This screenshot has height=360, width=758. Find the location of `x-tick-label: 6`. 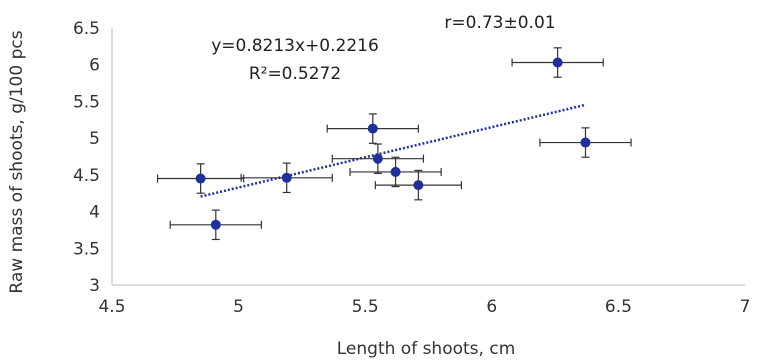

x-tick-label: 6 is located at coordinates (491, 307).